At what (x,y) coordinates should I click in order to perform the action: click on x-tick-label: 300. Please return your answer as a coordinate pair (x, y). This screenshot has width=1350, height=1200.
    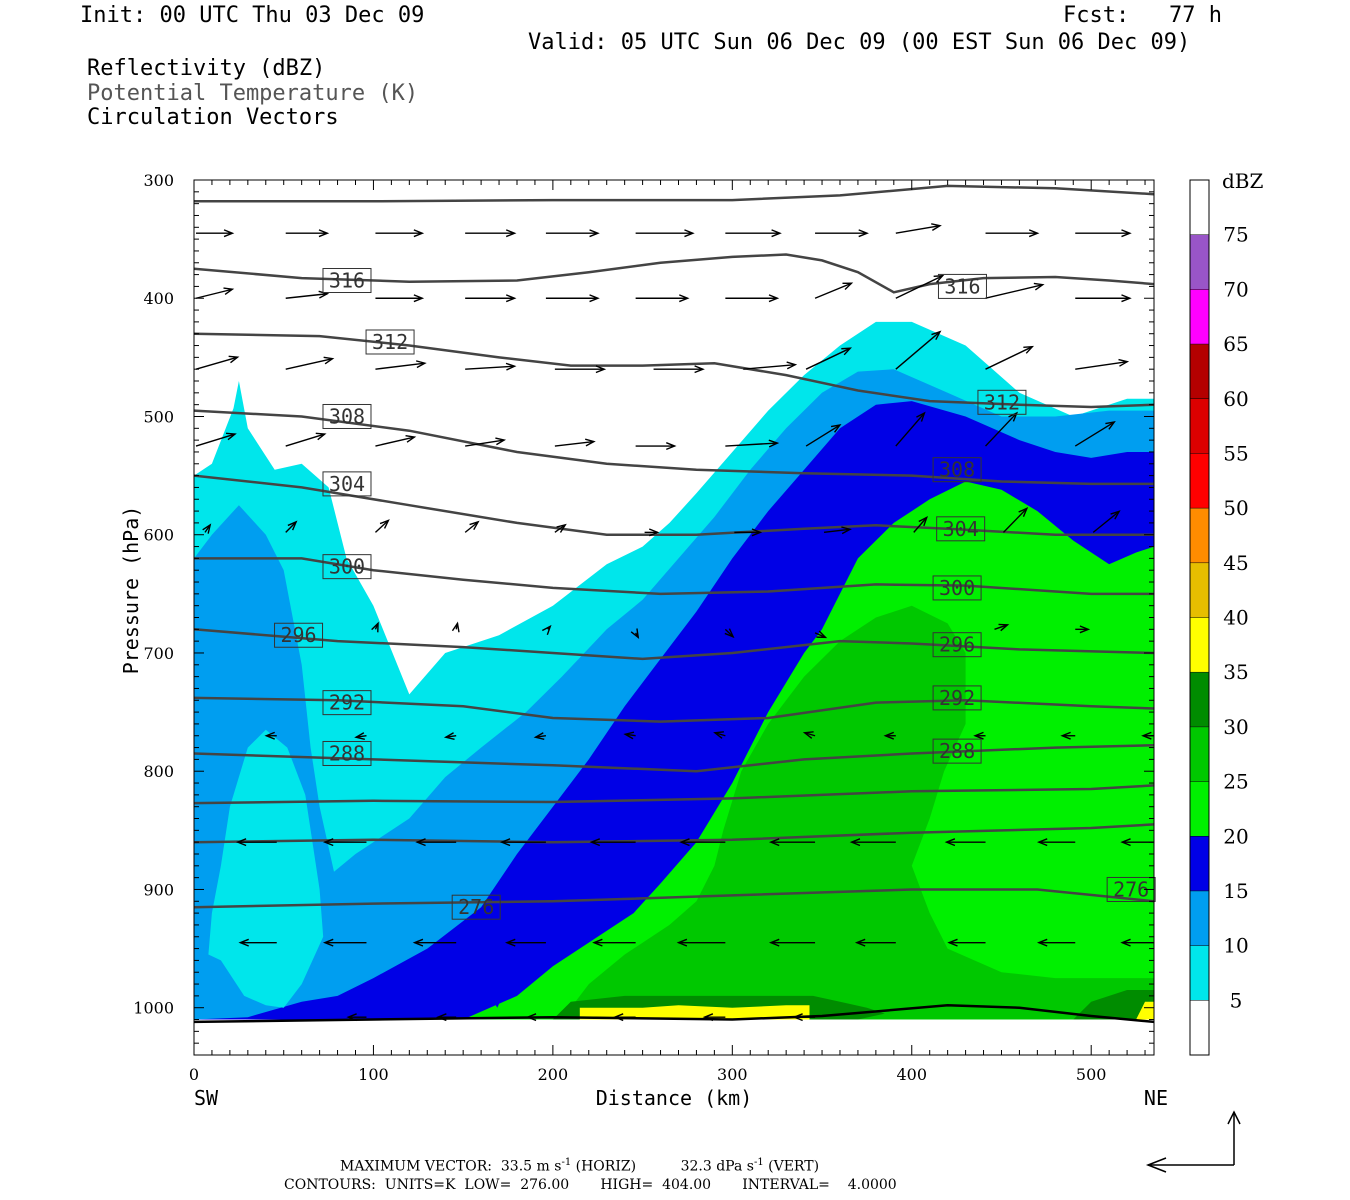
    Looking at the image, I should click on (732, 1074).